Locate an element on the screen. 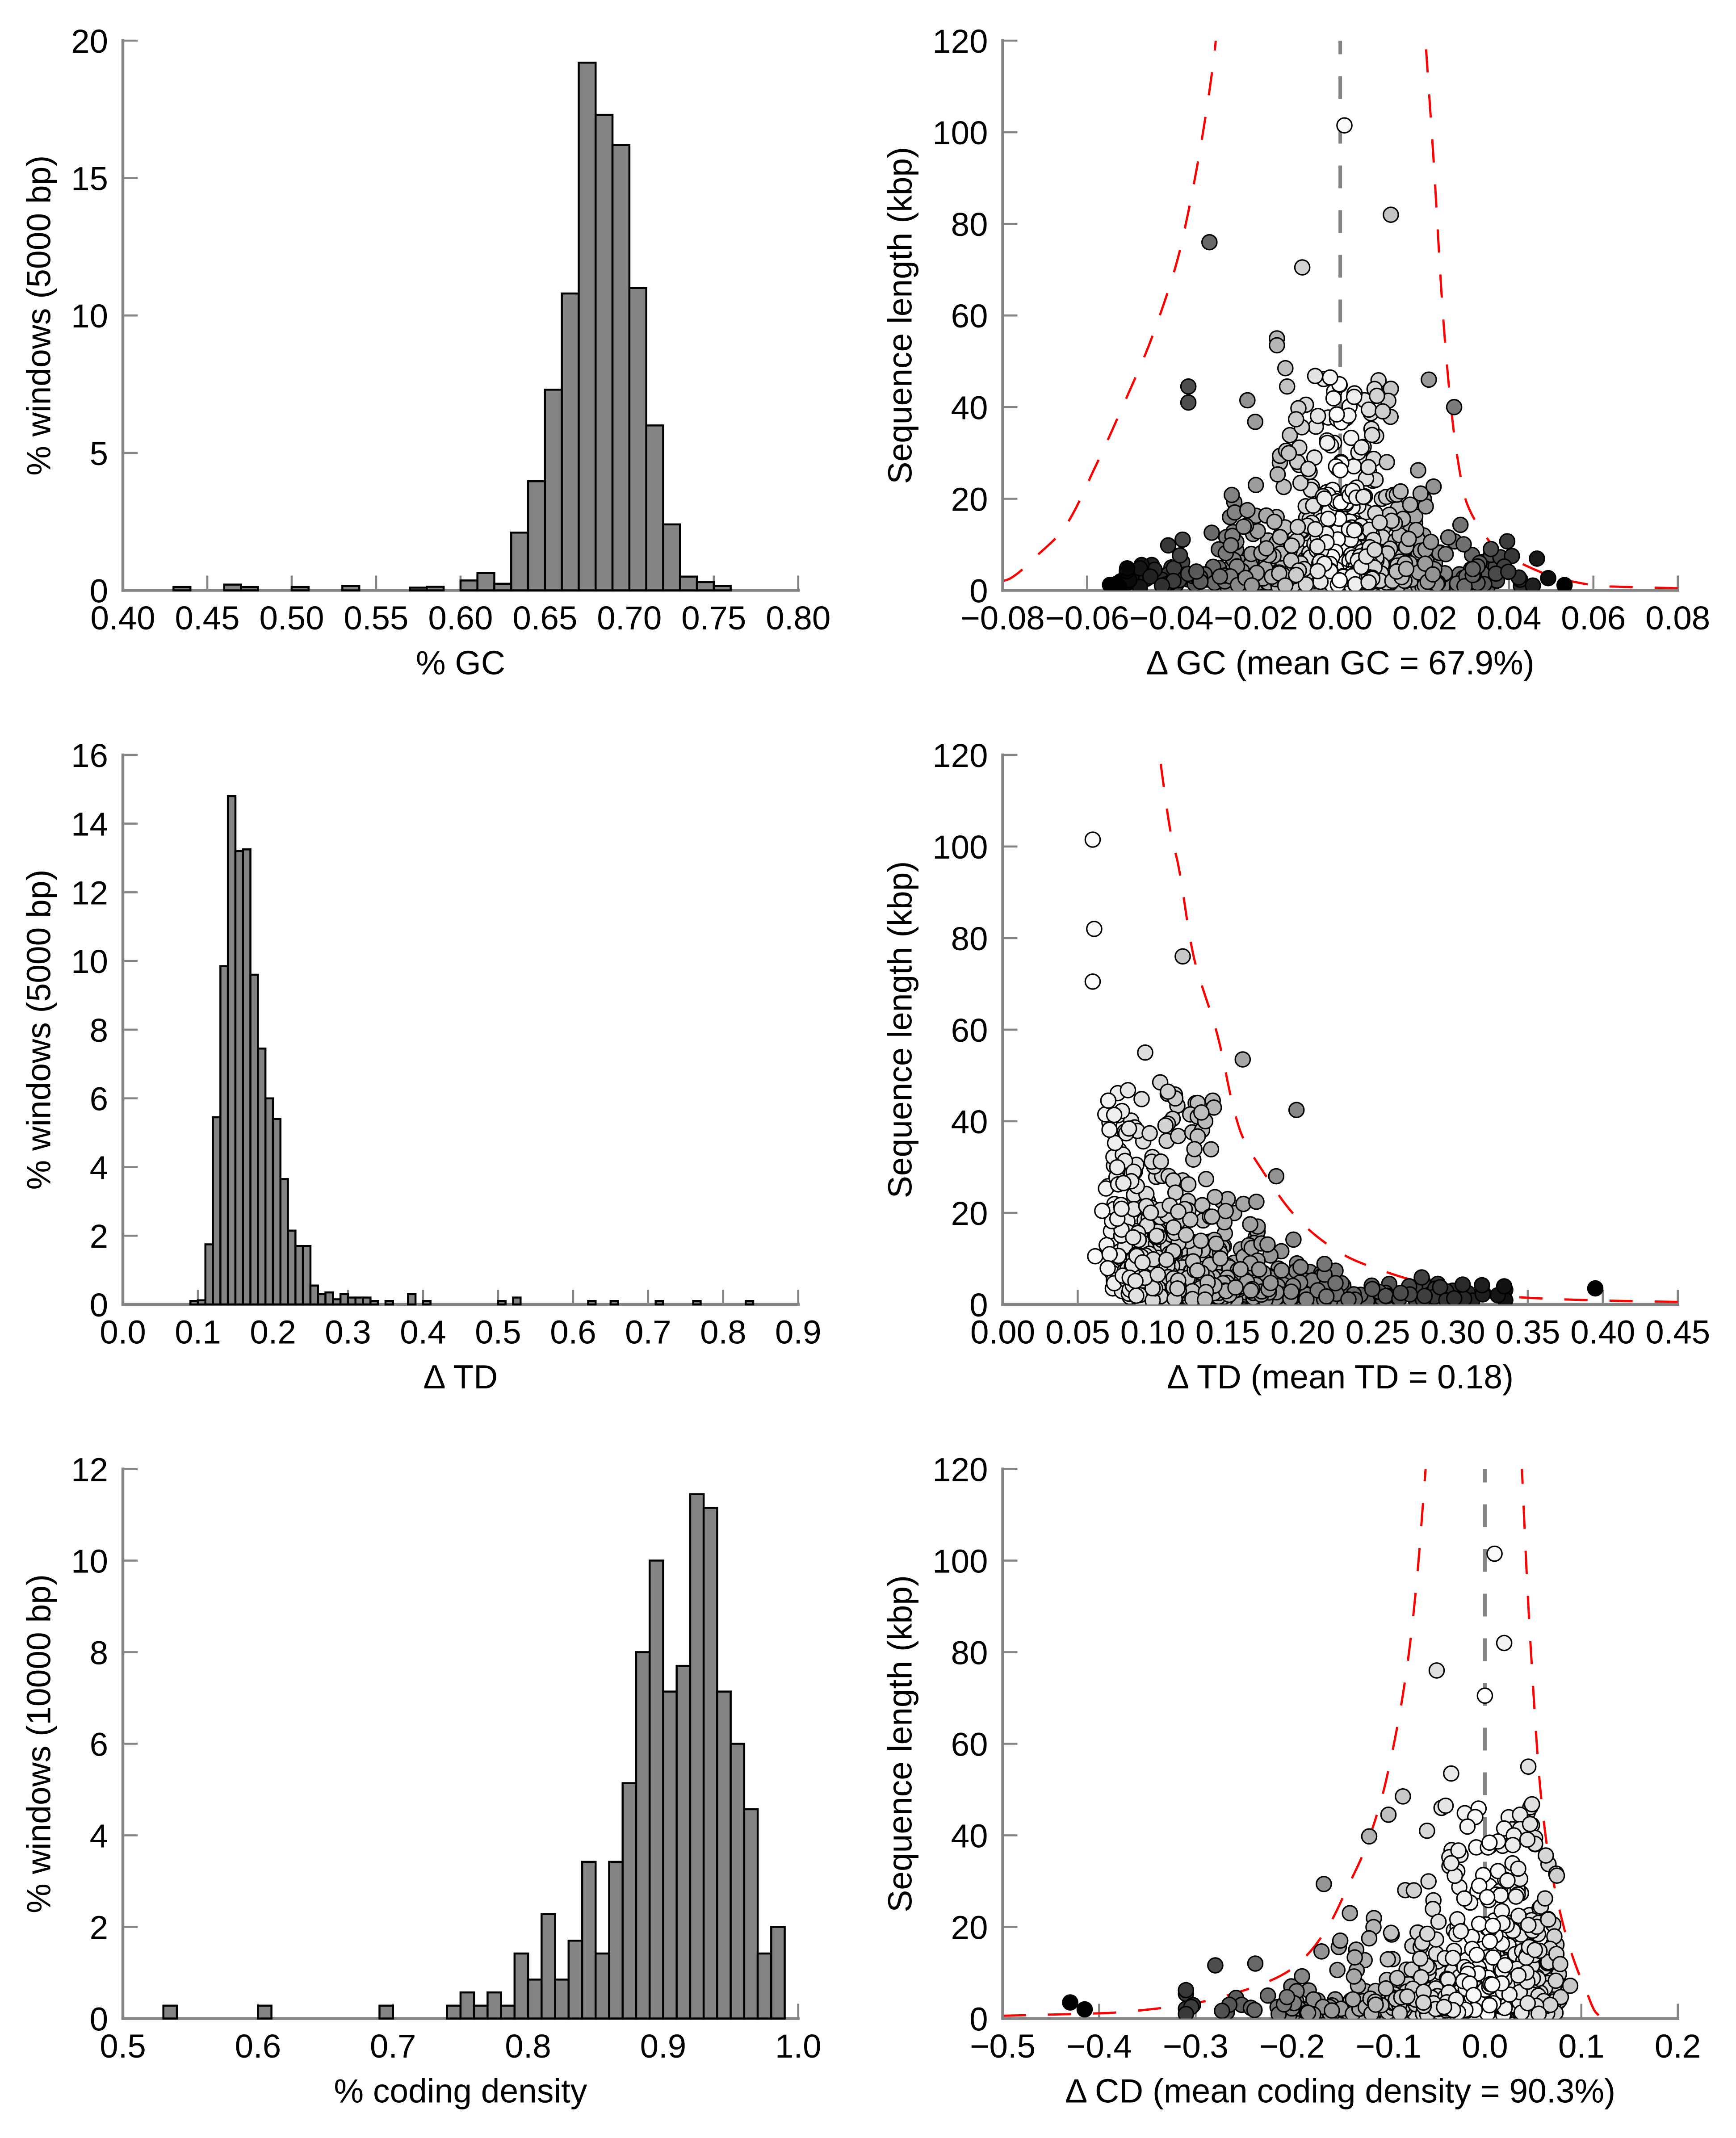 The image size is (1736, 2138). svg-text: 14 is located at coordinates (89, 825).